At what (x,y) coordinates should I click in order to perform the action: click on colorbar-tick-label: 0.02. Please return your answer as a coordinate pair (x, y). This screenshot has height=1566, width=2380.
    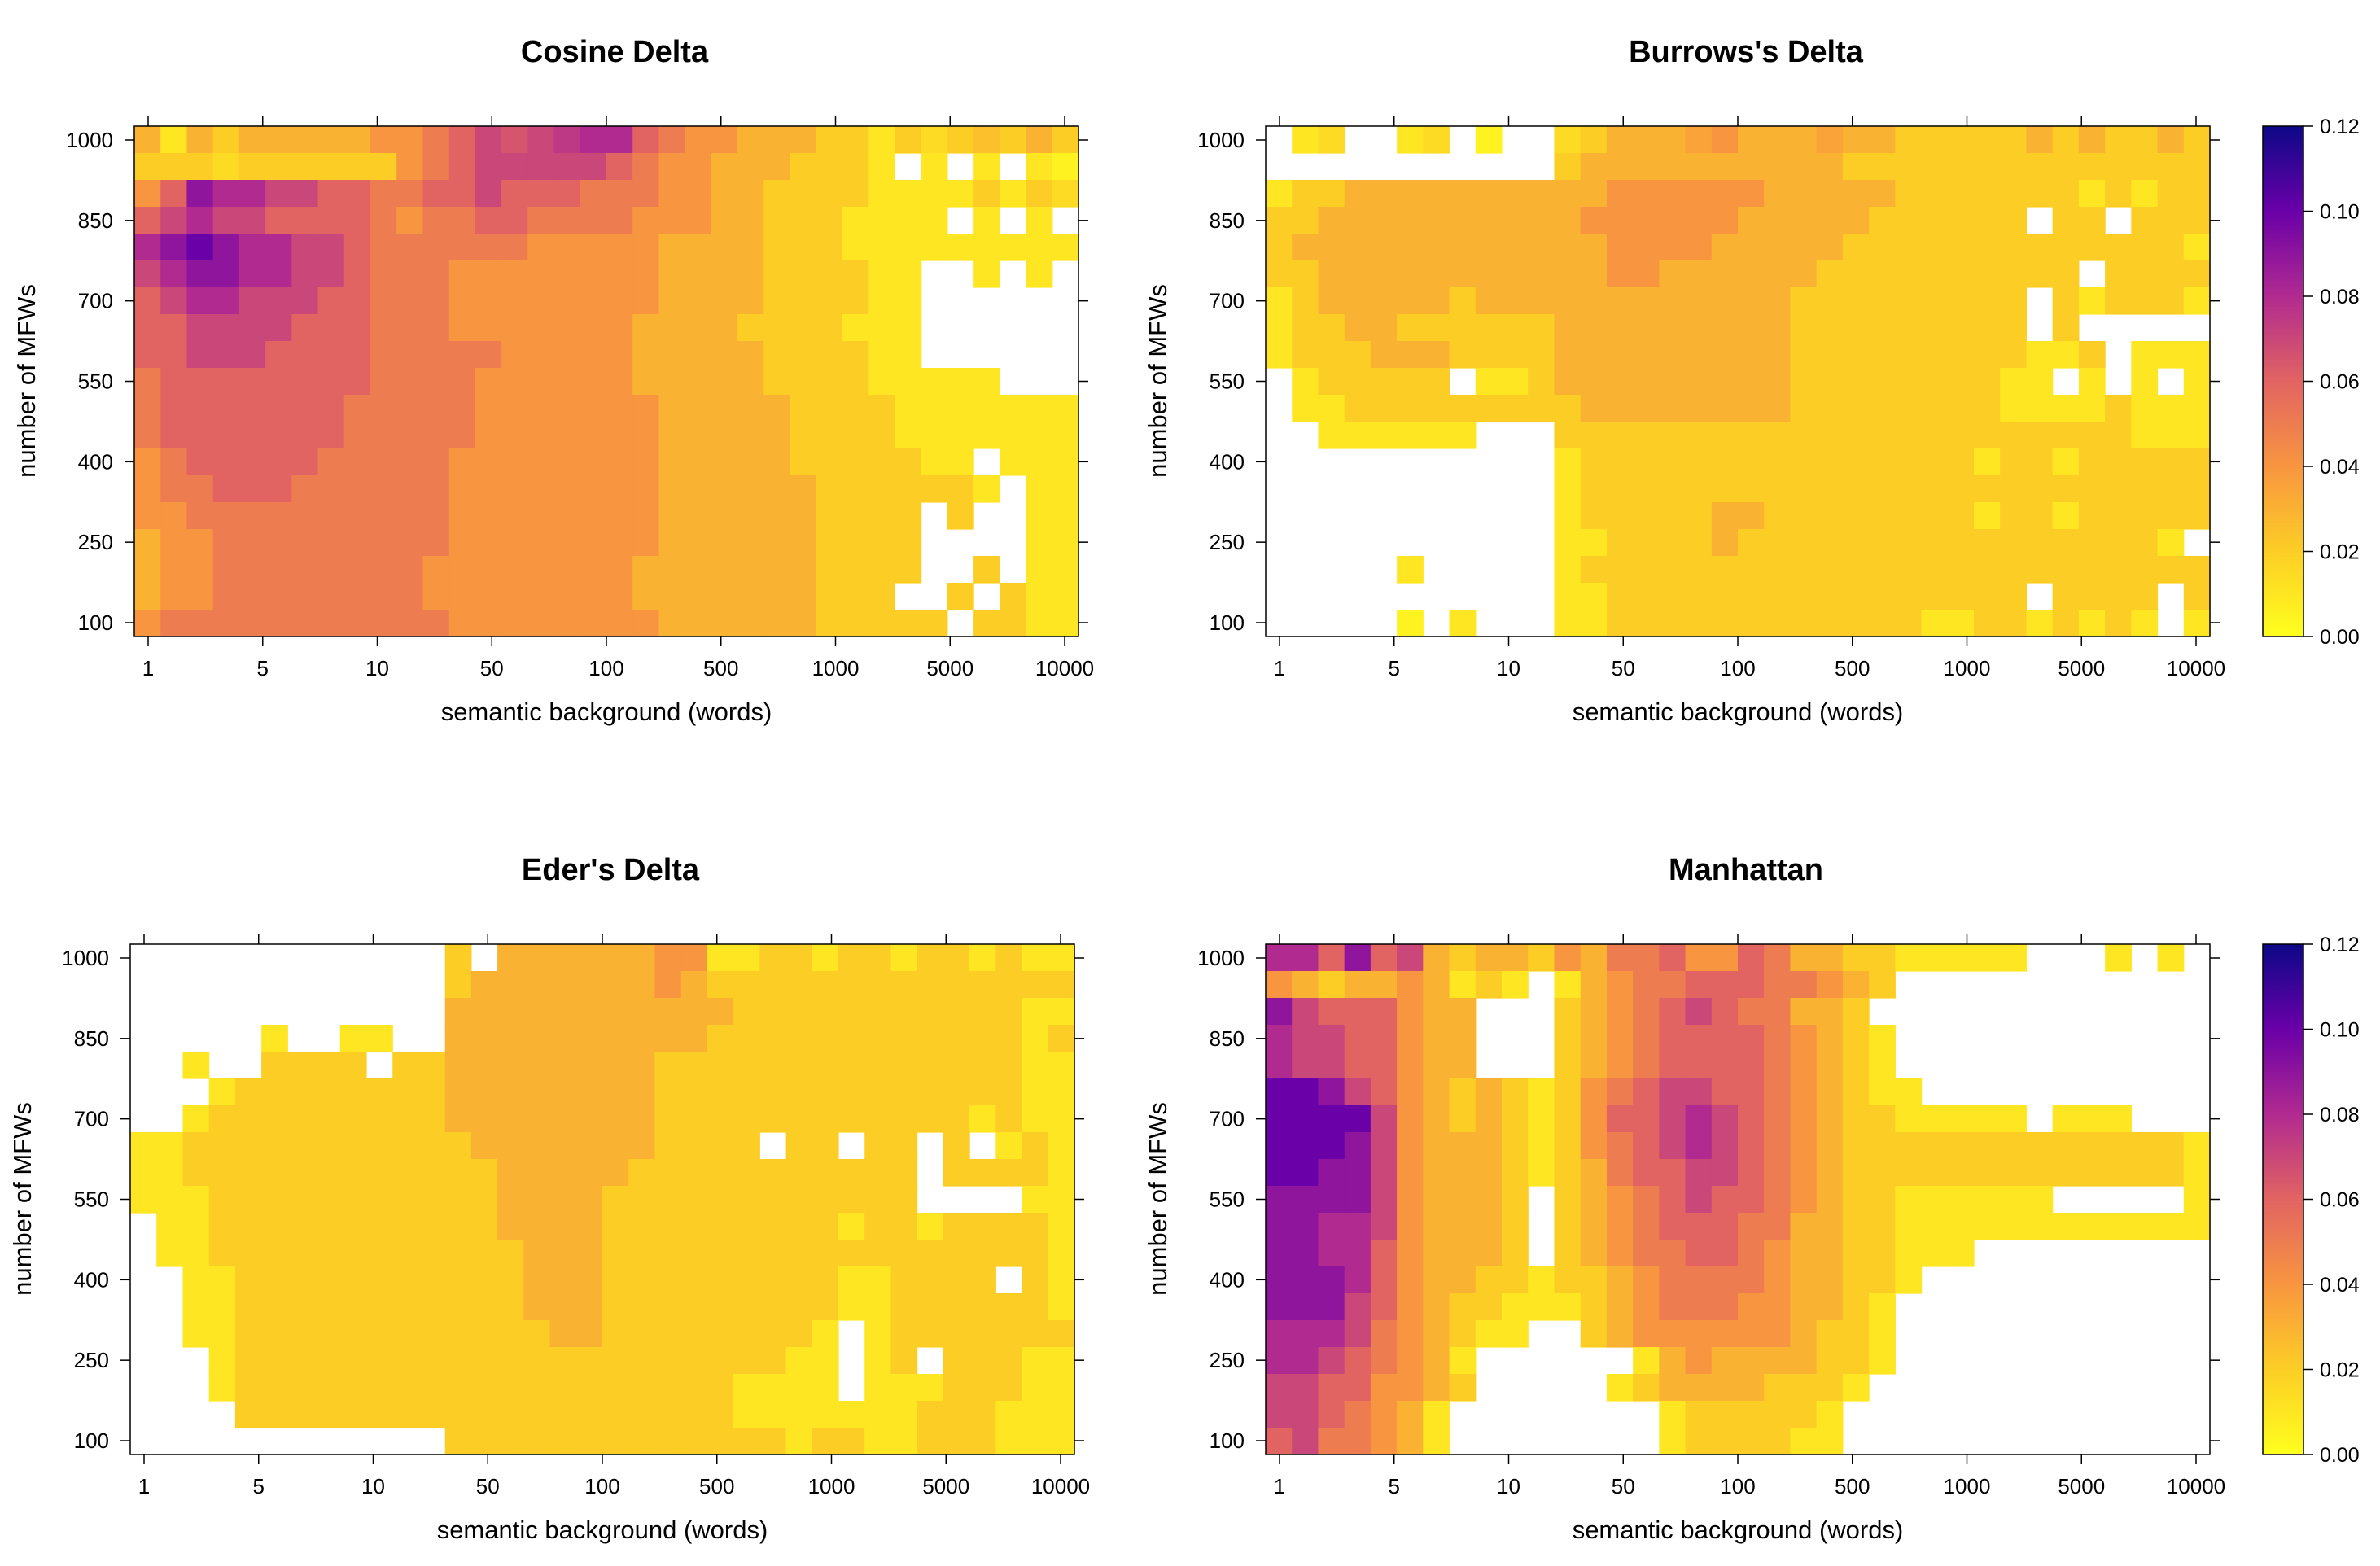
    Looking at the image, I should click on (2340, 1370).